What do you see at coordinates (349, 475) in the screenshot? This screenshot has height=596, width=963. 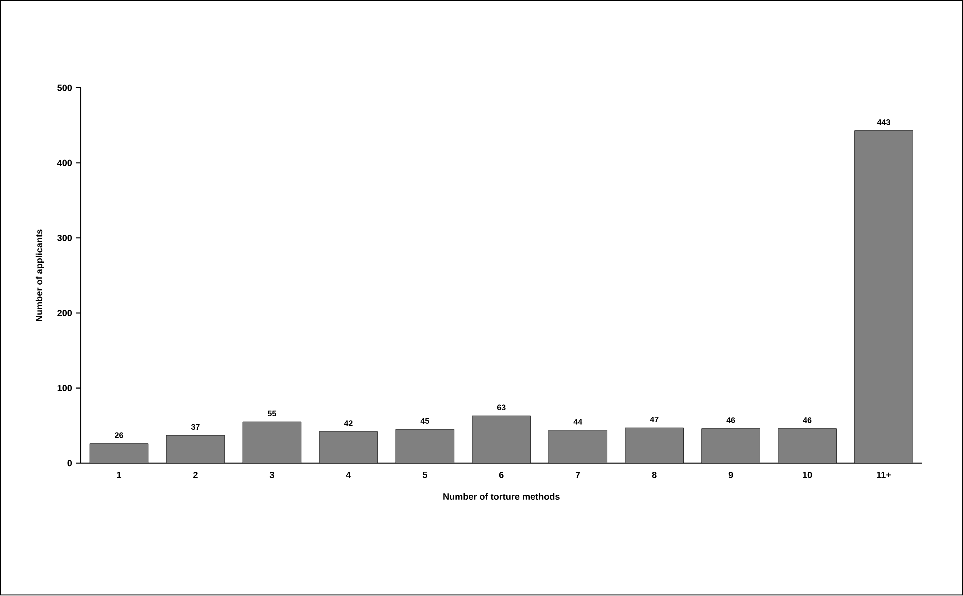 I see `x-tick-label: 4` at bounding box center [349, 475].